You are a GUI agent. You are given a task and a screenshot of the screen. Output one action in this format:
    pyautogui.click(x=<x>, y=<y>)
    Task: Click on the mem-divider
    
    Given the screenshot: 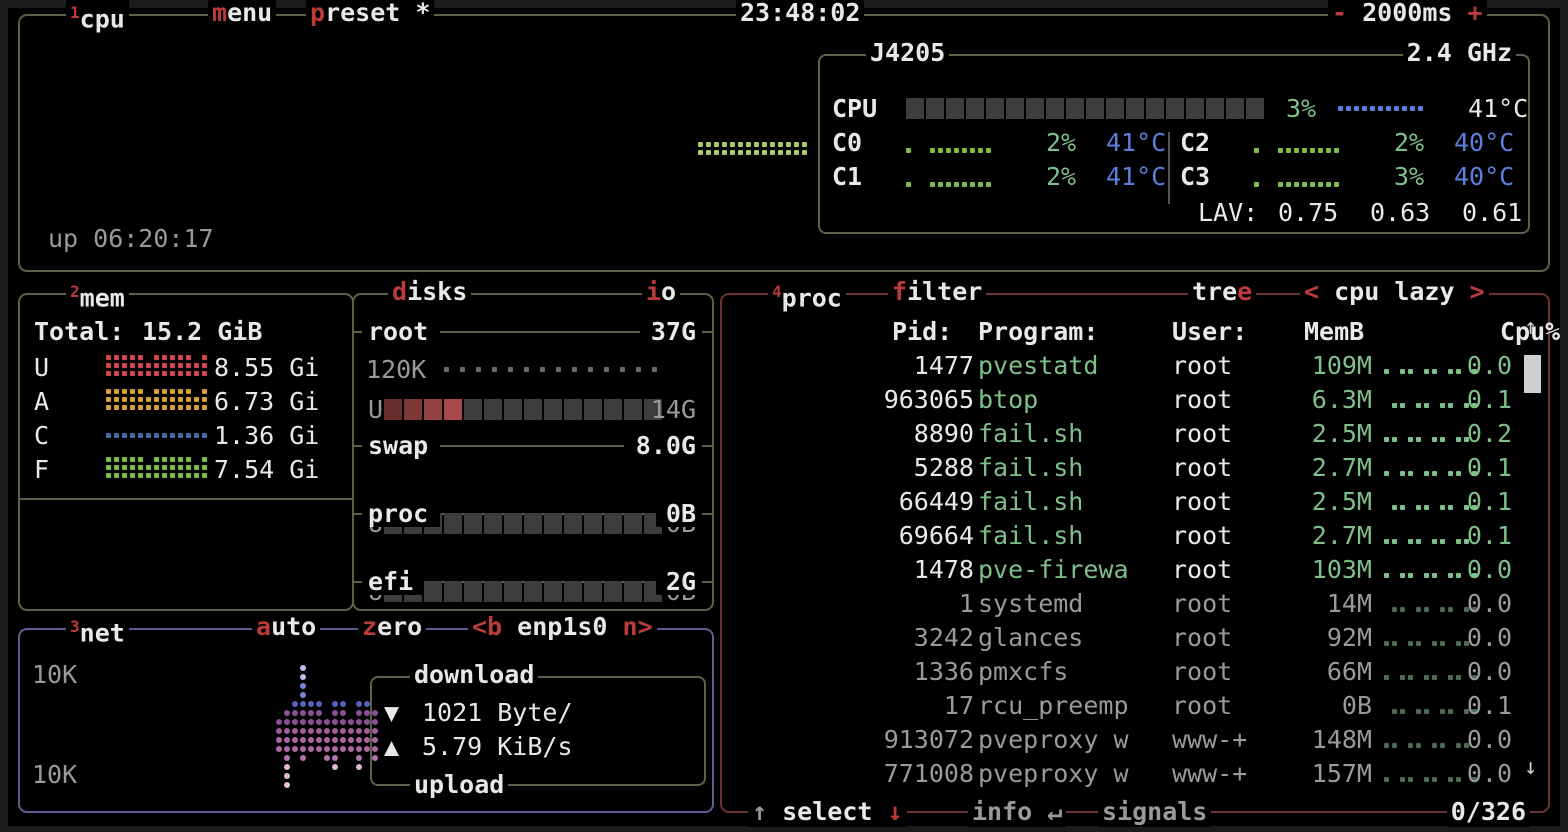 What is the action you would take?
    pyautogui.click(x=186, y=499)
    